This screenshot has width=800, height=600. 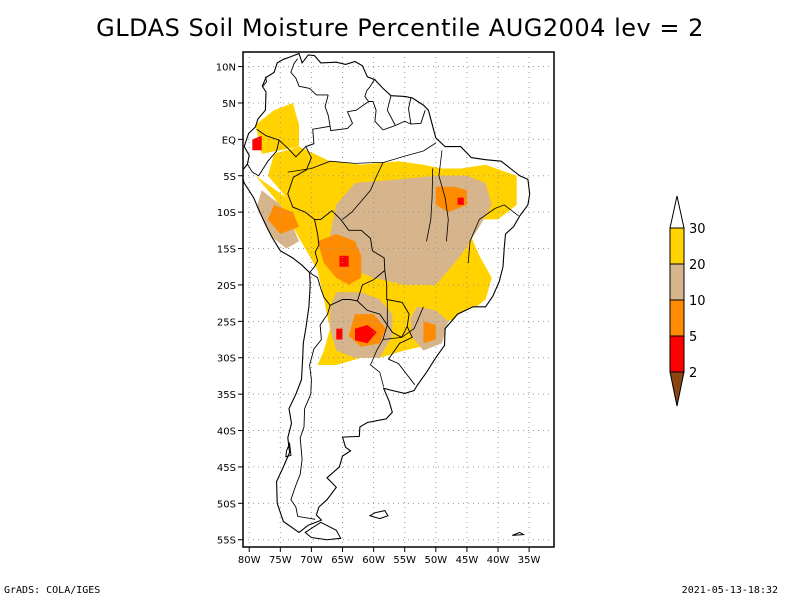 I want to click on lon-tick-label: 70W, so click(x=311, y=560).